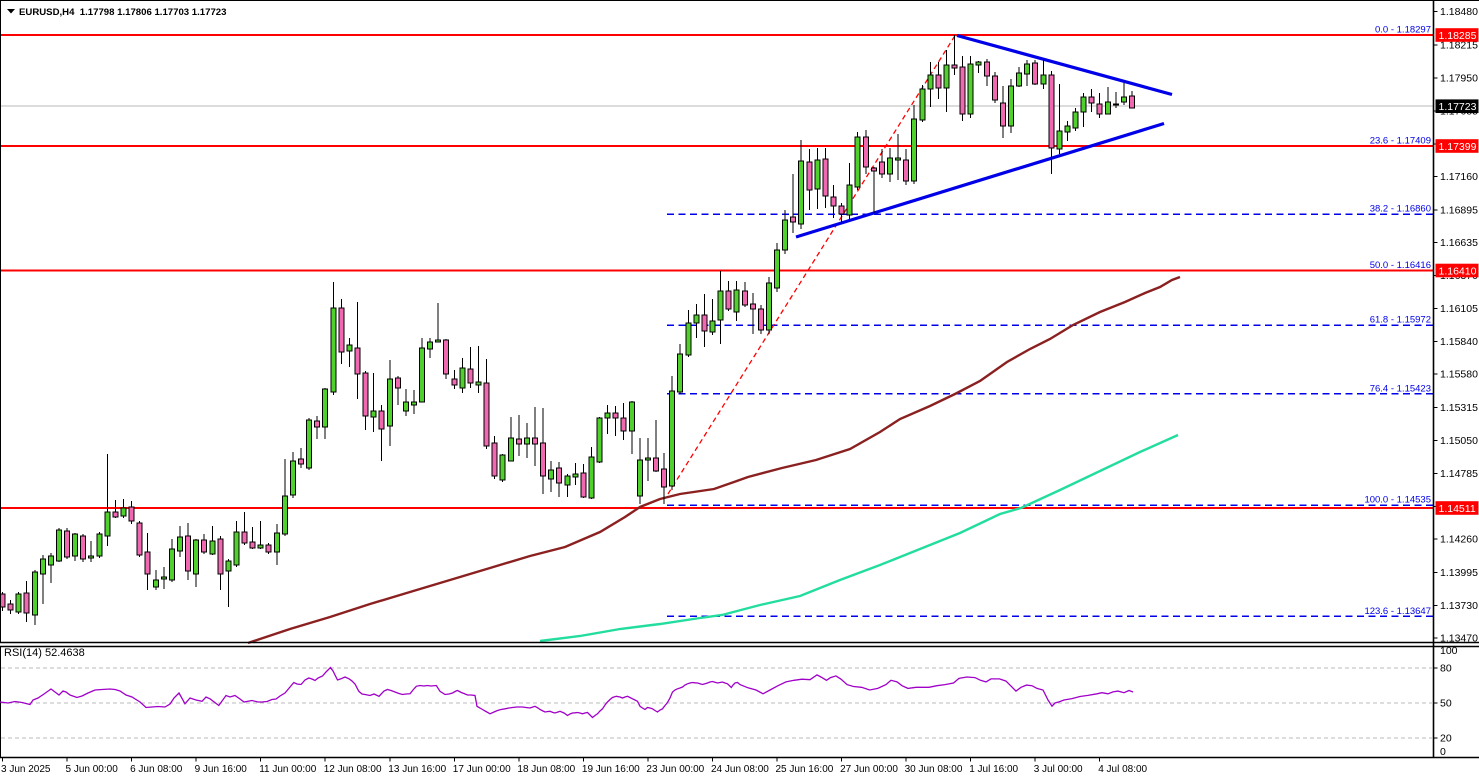  I want to click on svg-text: 1.16410, so click(1458, 271).